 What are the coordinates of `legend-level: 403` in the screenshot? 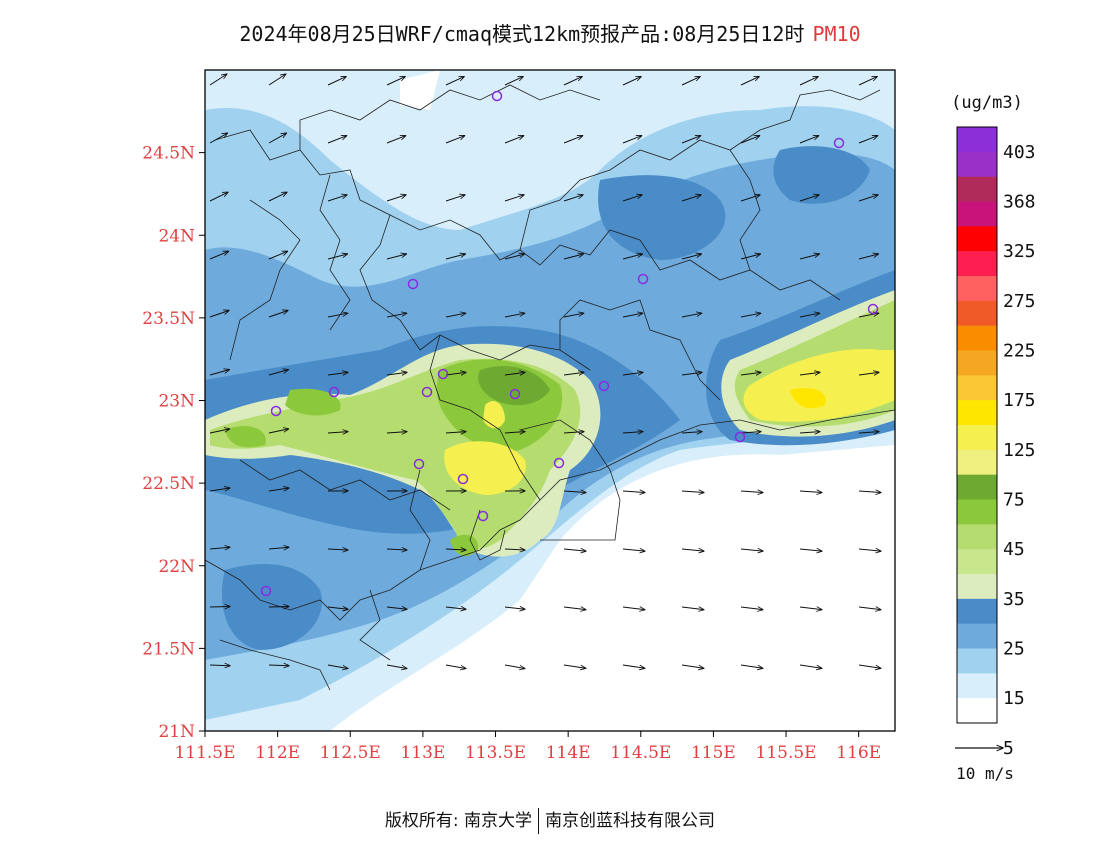 It's located at (1019, 152).